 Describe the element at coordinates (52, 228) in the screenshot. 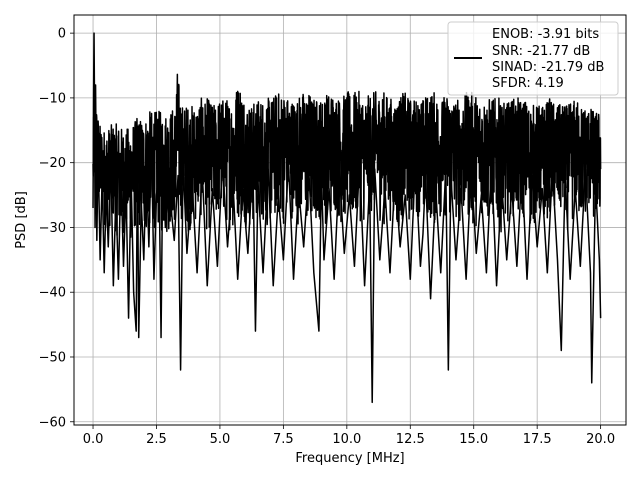

I see `y-tick-label: −30` at that location.